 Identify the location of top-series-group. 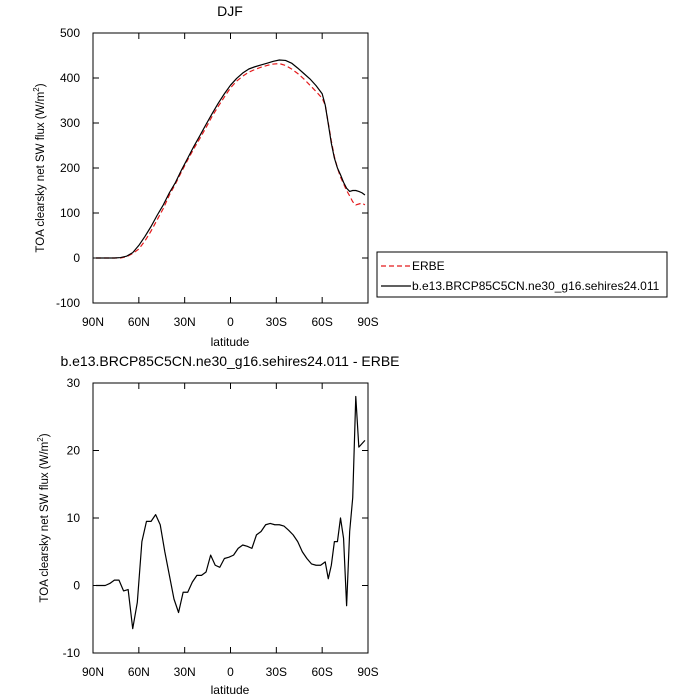
(231, 159).